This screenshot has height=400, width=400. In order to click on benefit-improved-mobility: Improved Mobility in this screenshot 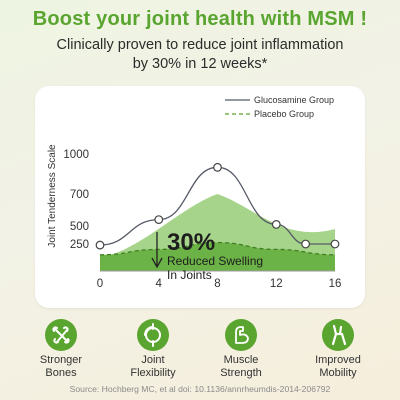, I will do `click(338, 349)`.